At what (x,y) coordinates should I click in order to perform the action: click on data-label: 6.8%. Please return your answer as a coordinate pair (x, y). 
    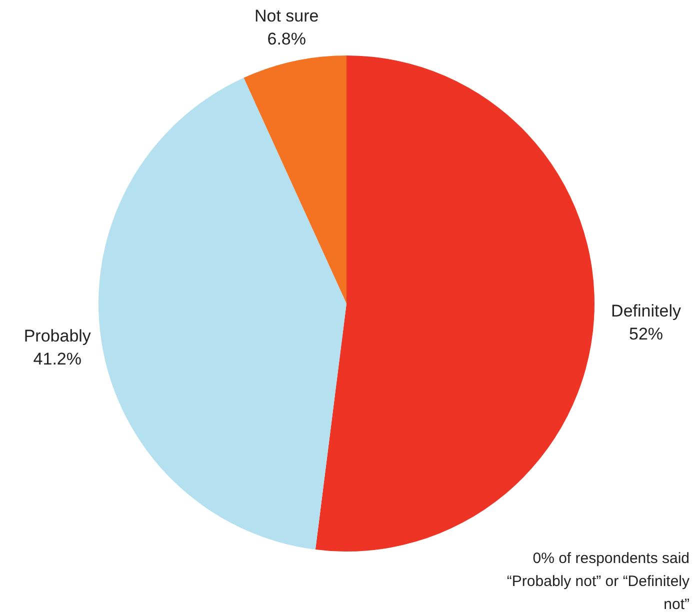
    Looking at the image, I should click on (286, 39).